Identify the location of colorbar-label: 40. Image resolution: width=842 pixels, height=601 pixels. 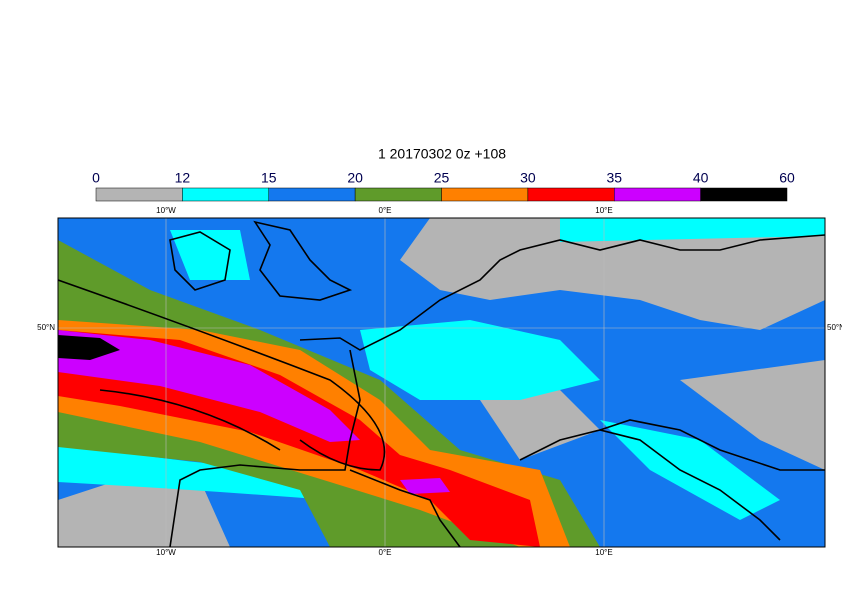
(701, 178).